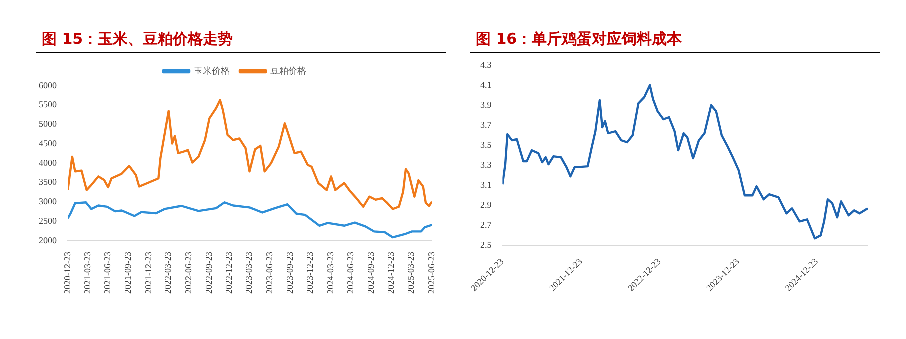  I want to click on x-tick-label: 2021-03-23, so click(87, 273).